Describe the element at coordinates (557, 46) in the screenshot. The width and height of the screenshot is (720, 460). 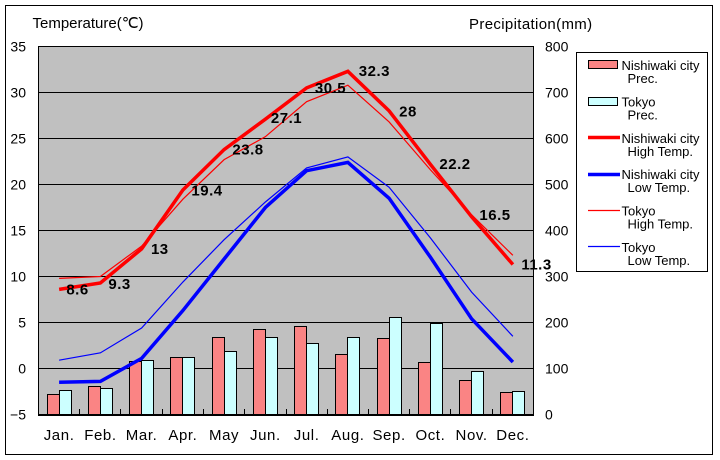
I see `svg-text: 800` at that location.